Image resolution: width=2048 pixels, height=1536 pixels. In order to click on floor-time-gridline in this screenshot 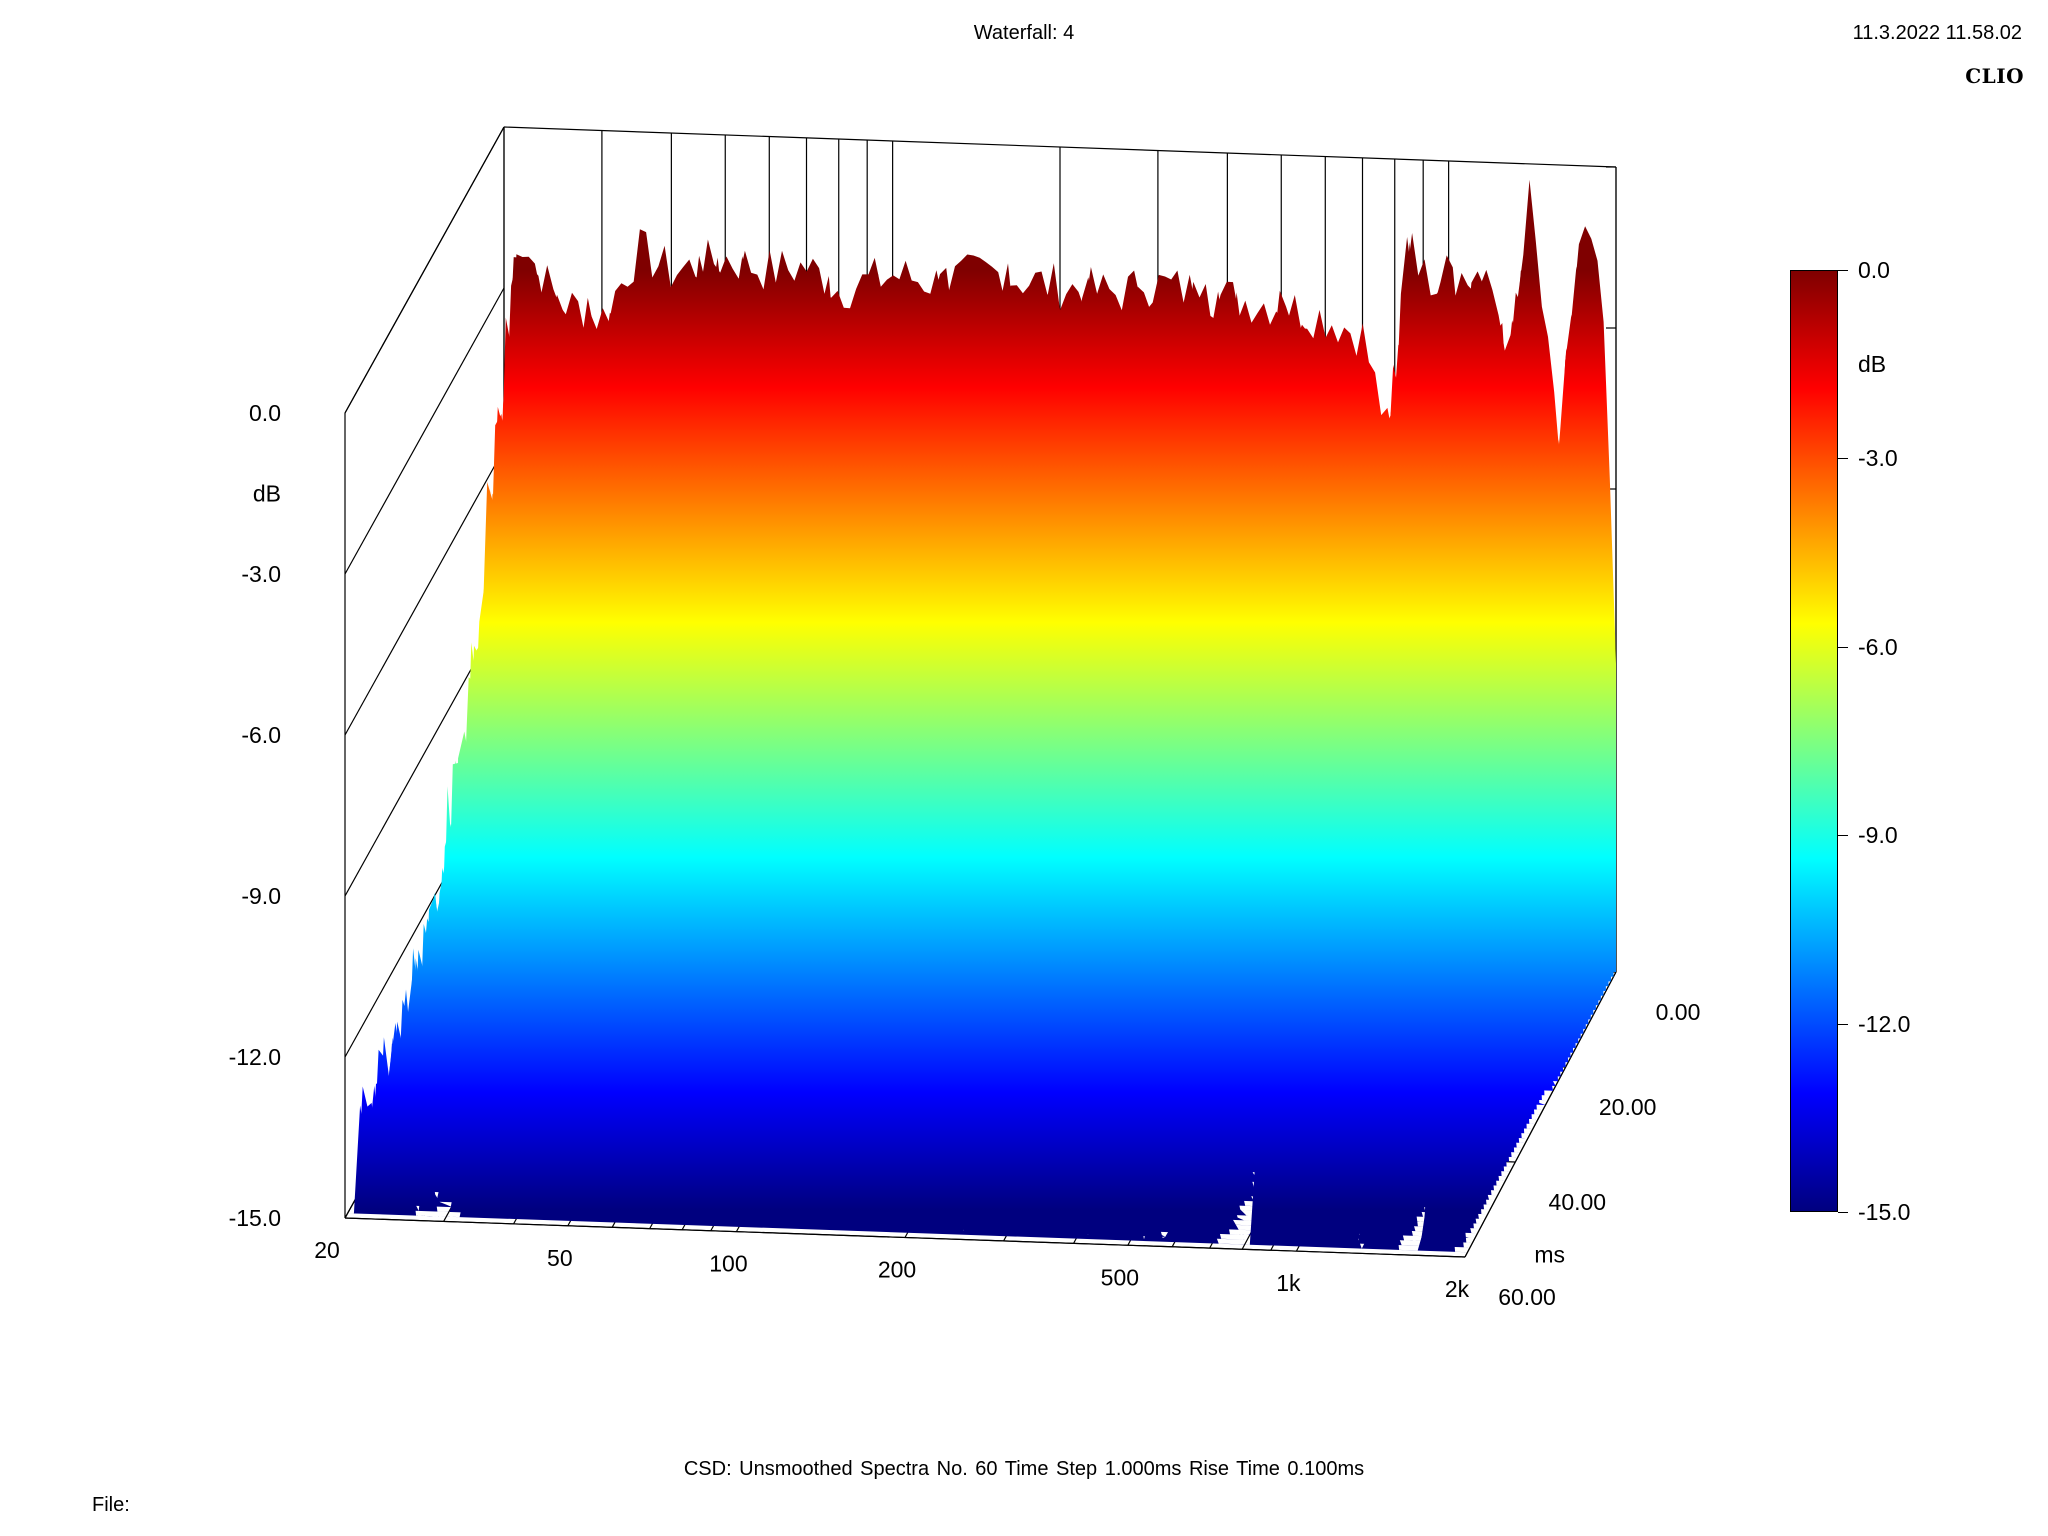, I will do `click(905, 1237)`.